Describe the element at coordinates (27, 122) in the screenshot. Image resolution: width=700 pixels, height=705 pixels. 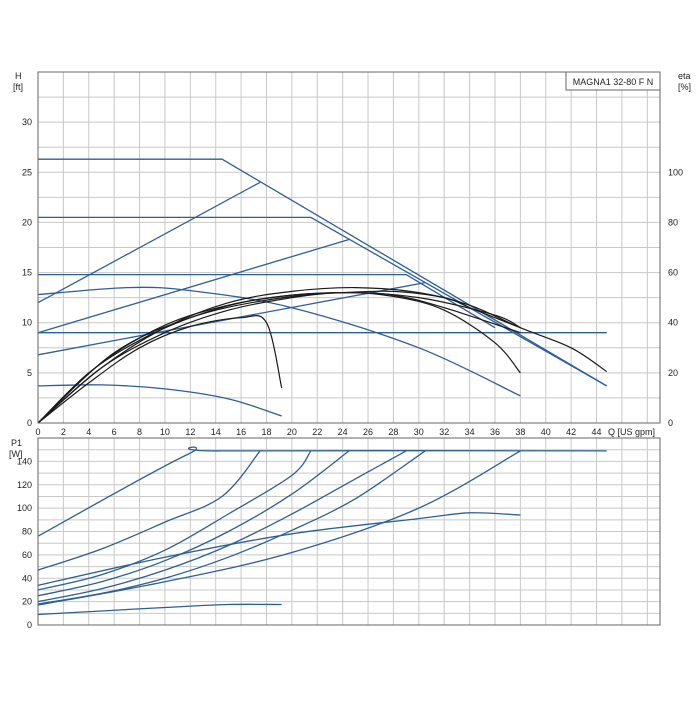
I see `head-tick-label: 30` at that location.